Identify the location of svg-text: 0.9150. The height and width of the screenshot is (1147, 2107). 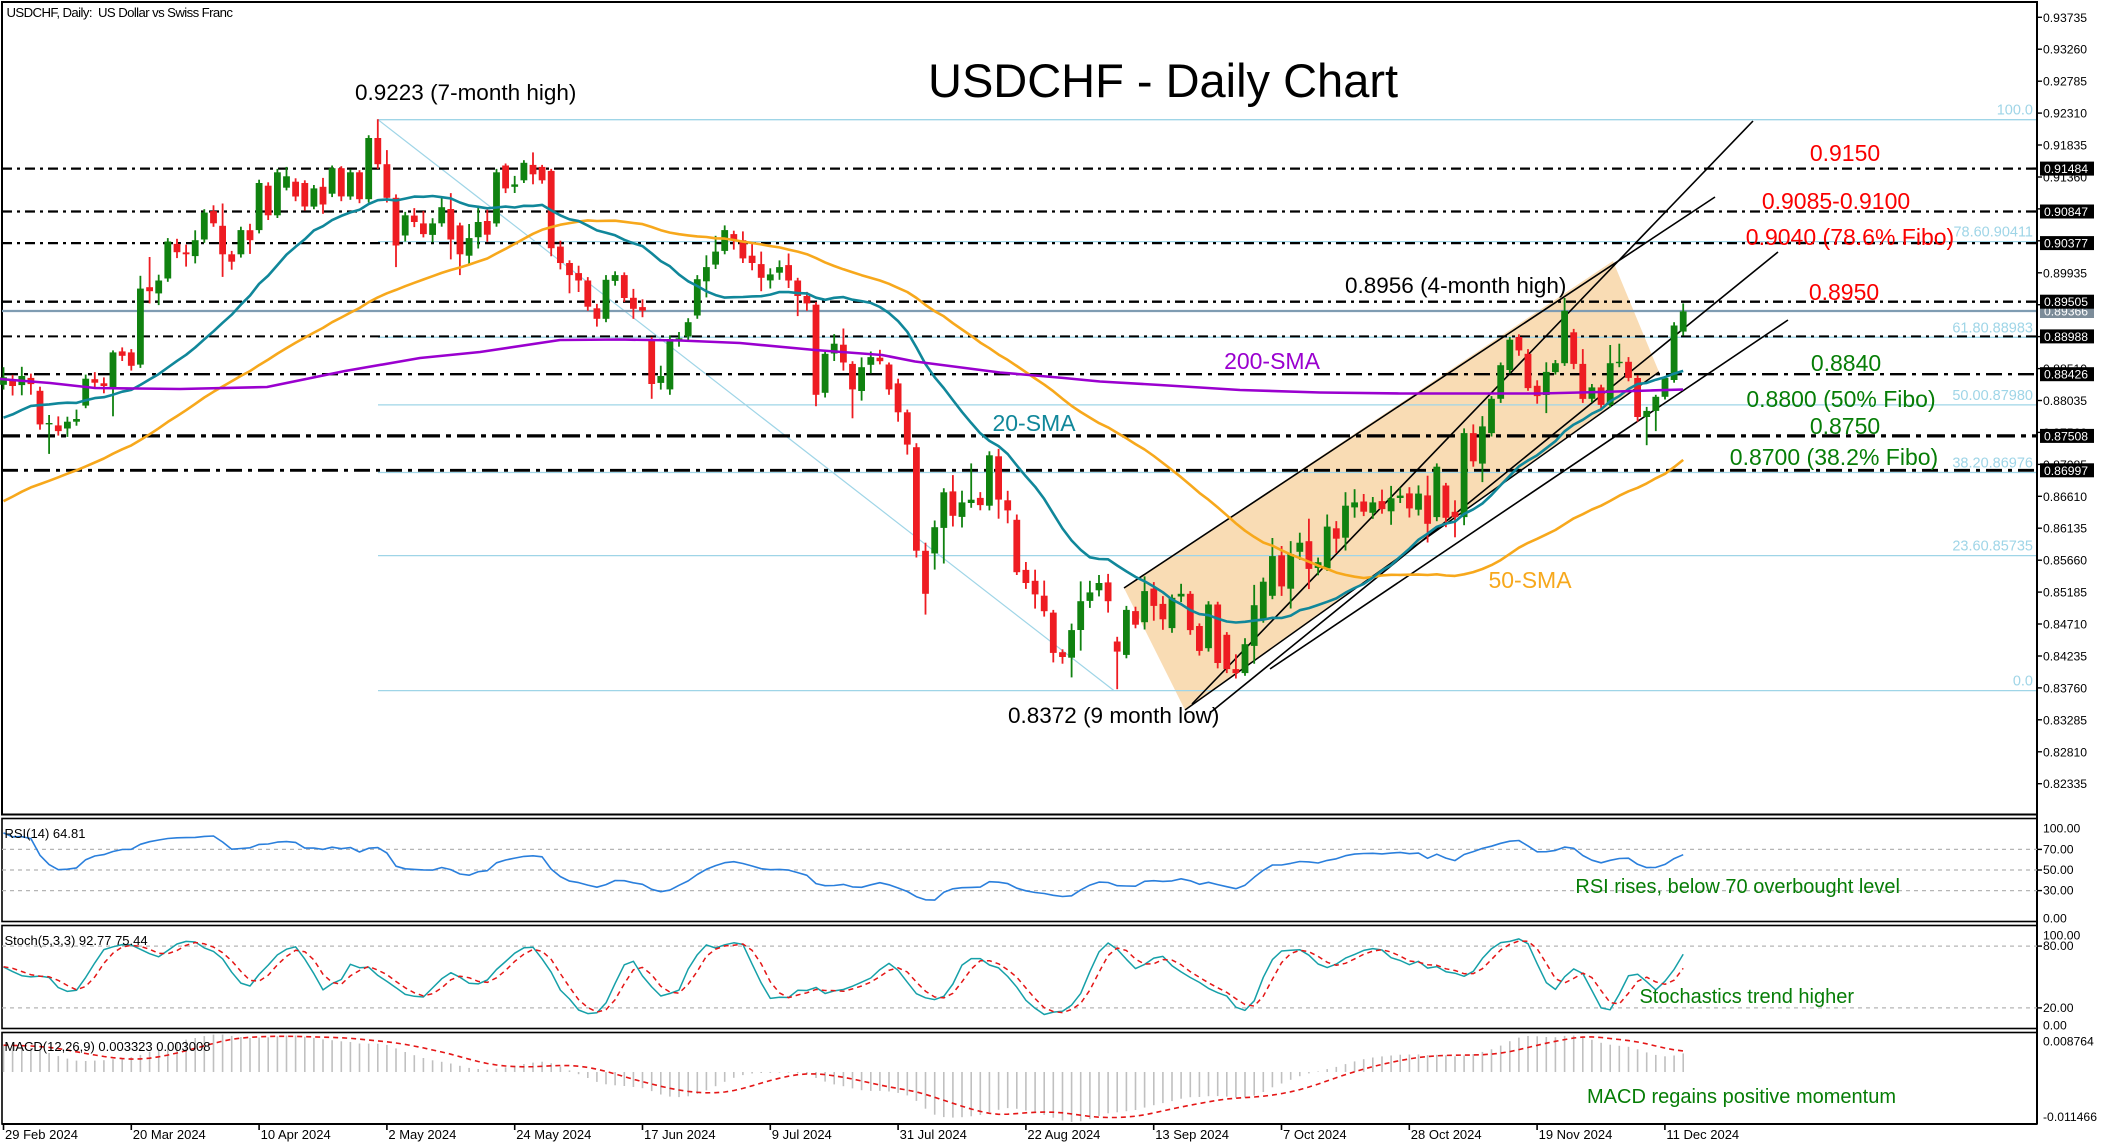
(1845, 153).